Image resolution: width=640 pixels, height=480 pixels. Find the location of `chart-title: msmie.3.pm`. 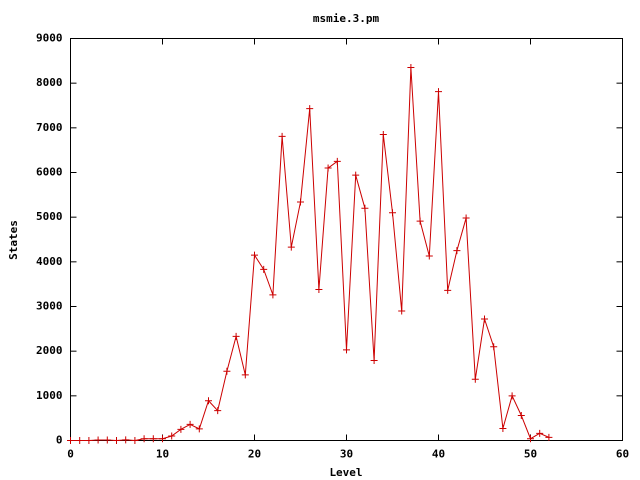

chart-title: msmie.3.pm is located at coordinates (346, 18).